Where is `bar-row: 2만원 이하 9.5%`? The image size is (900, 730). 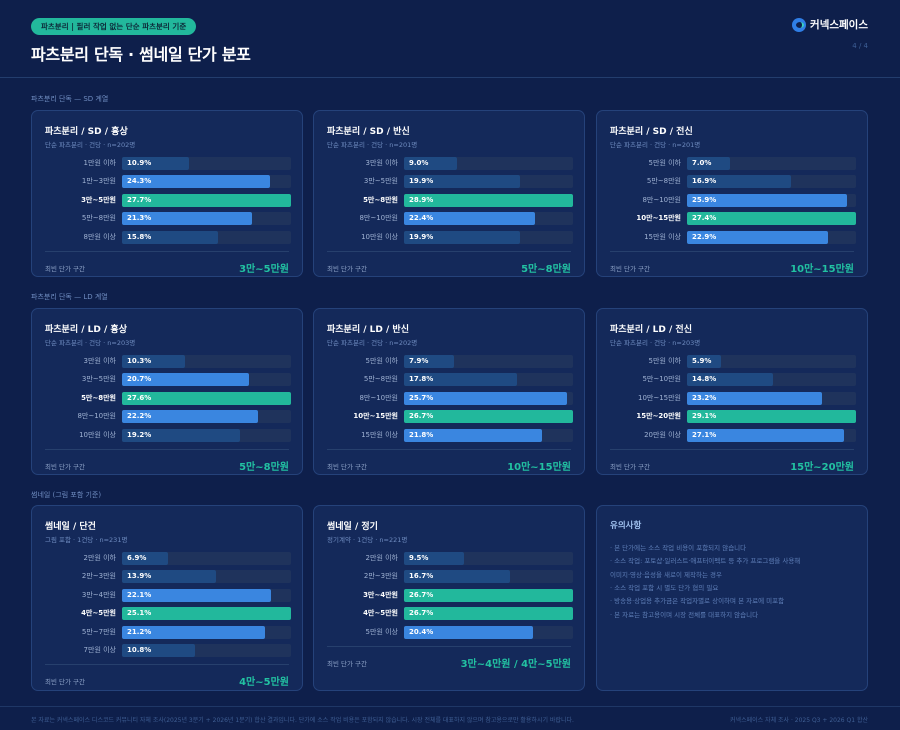 bar-row: 2만원 이하 9.5% is located at coordinates (449, 558).